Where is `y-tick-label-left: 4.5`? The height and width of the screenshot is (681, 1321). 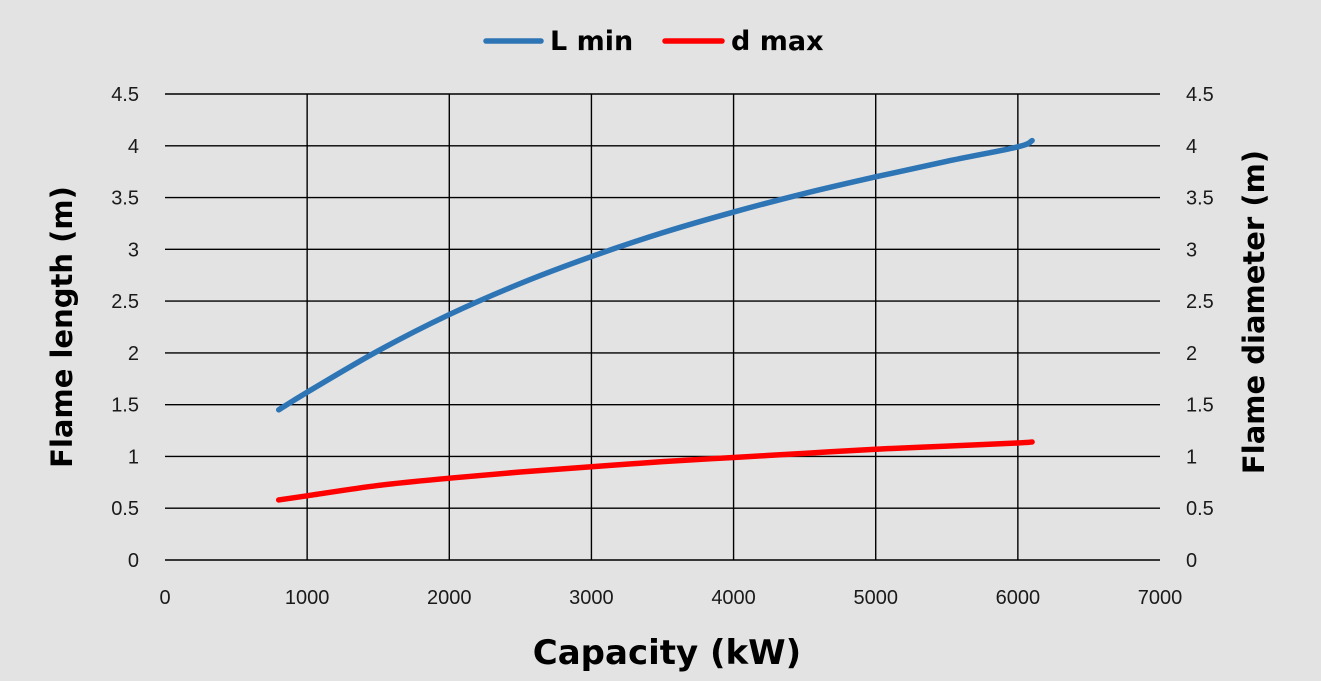 y-tick-label-left: 4.5 is located at coordinates (125, 95).